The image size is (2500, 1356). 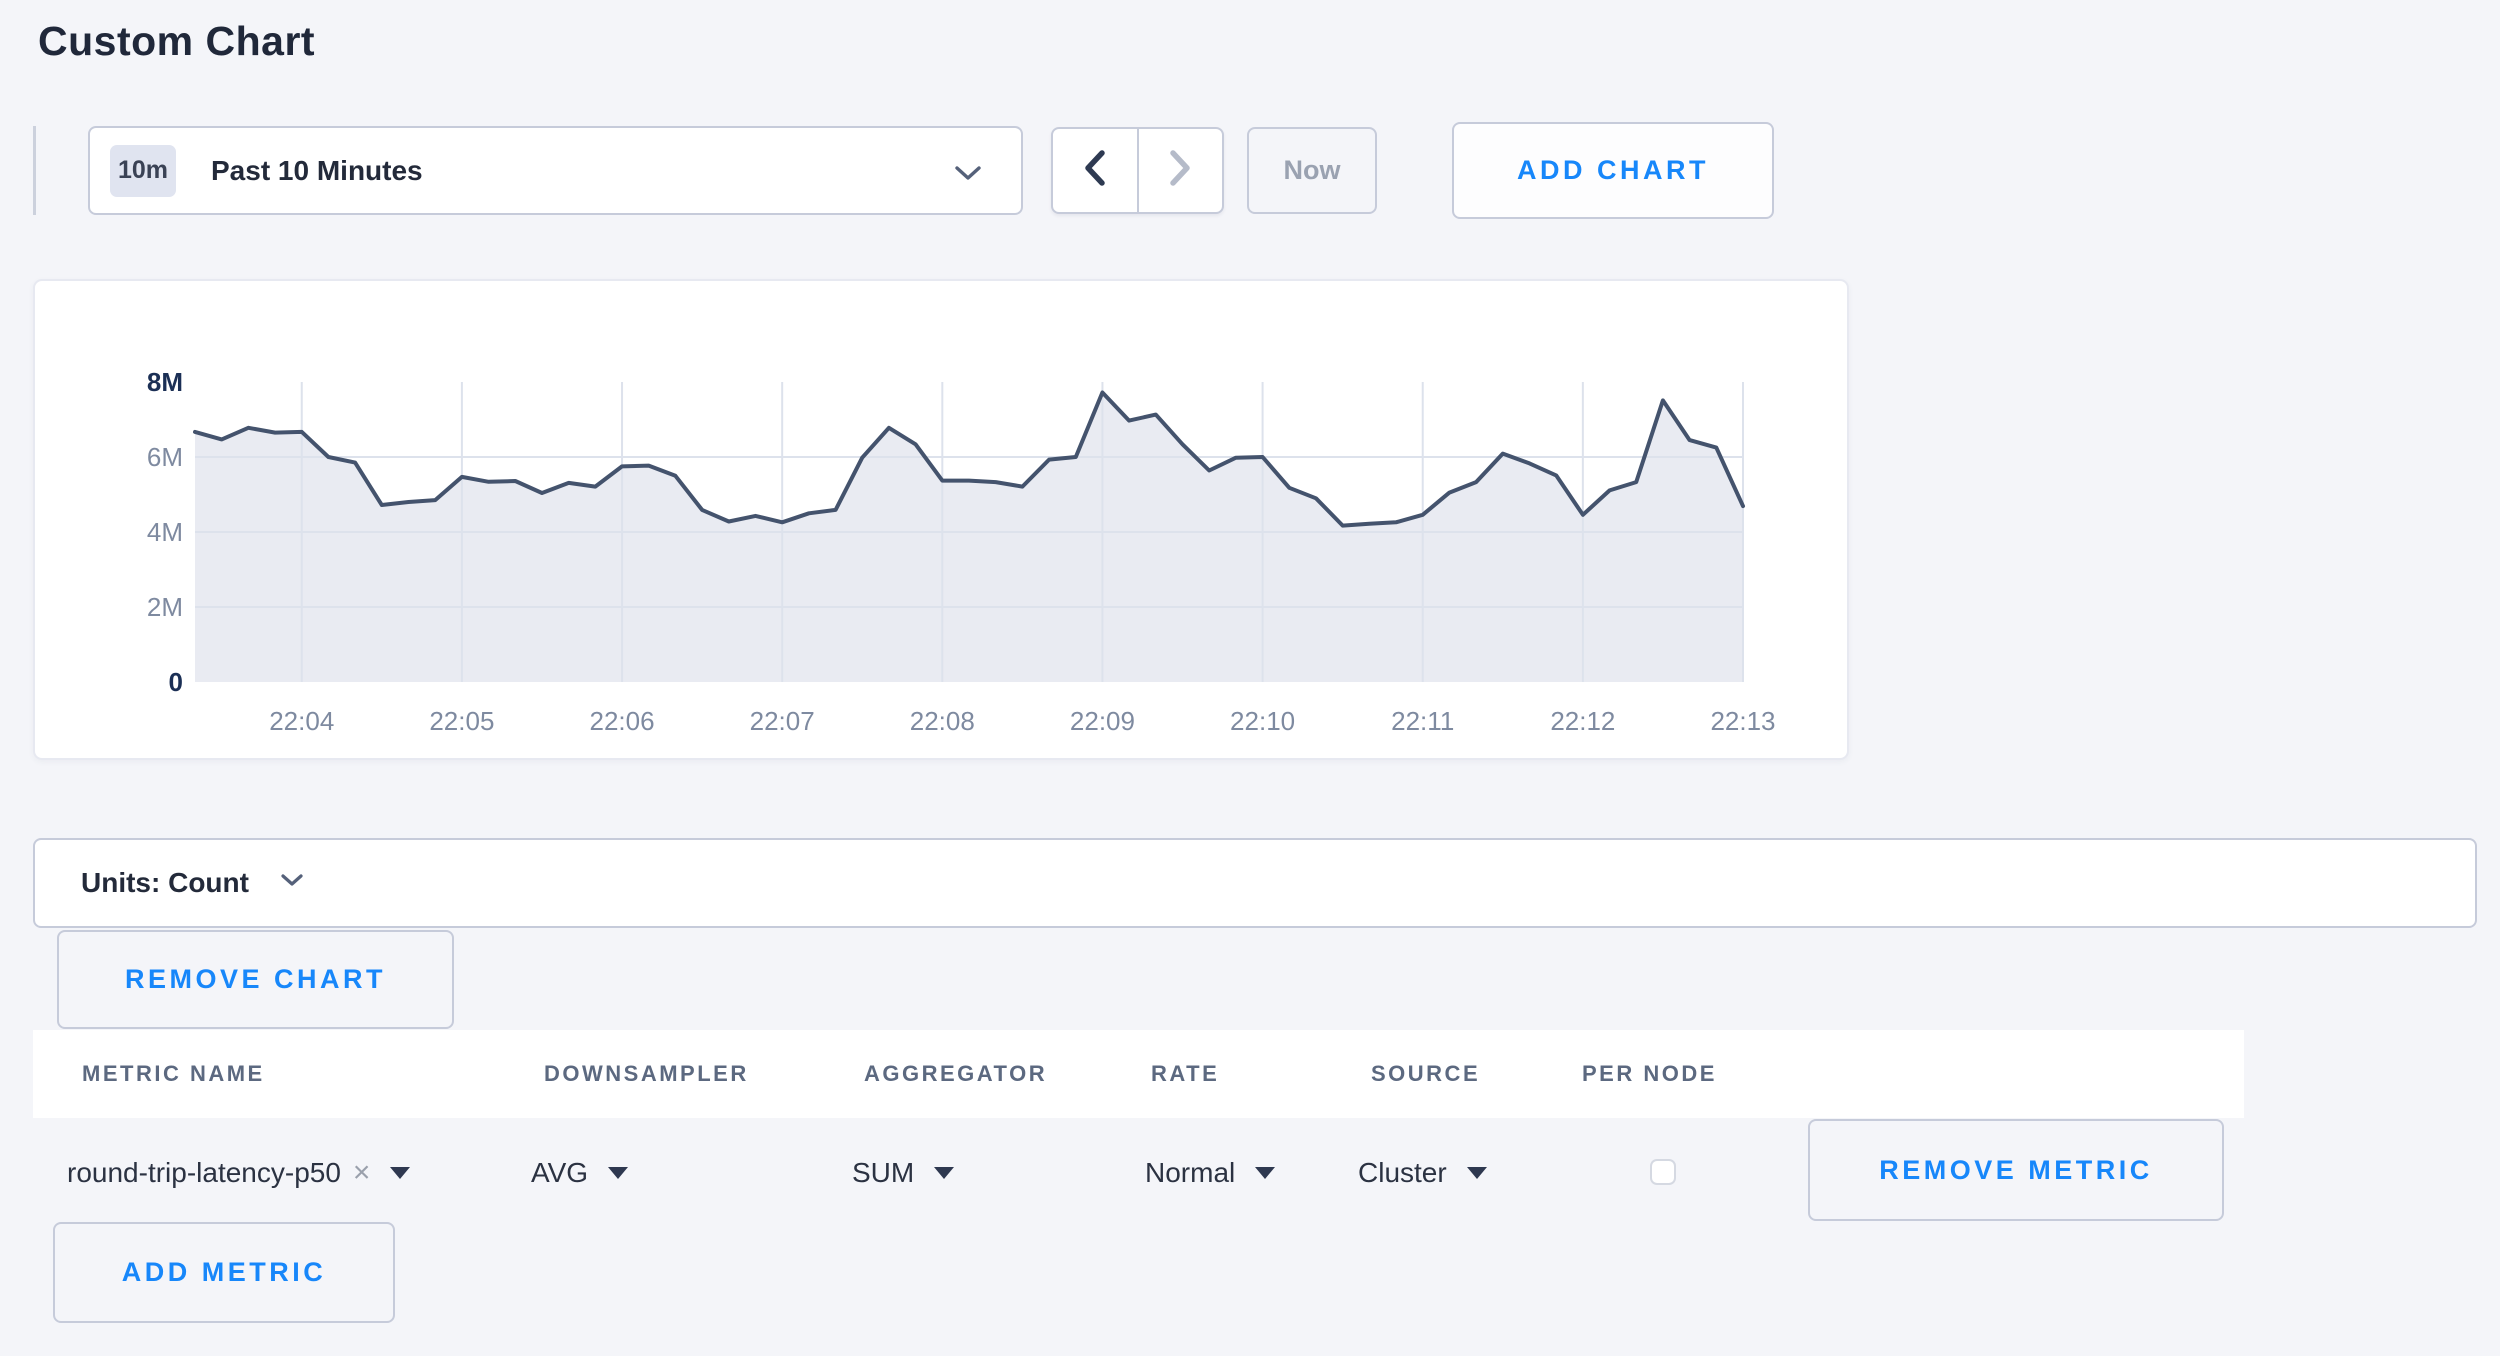 I want to click on time-range-select: 10m Past 10 Minutes, so click(x=555, y=170).